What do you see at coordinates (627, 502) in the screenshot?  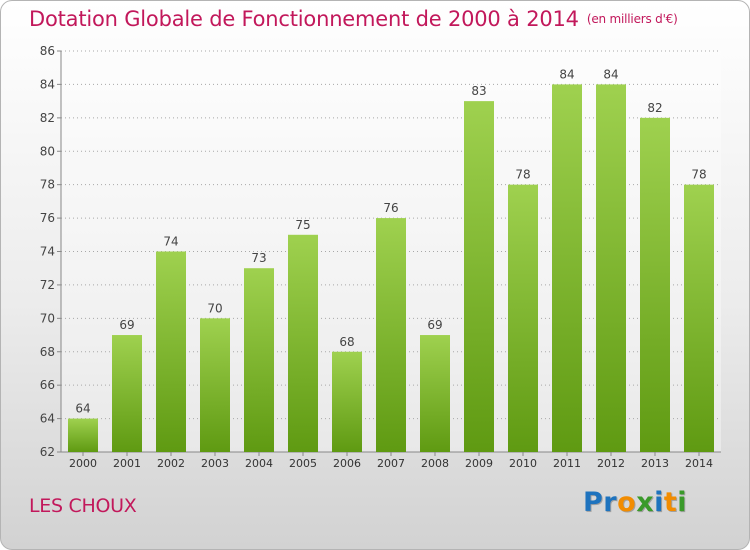 I see `logo-letter: o` at bounding box center [627, 502].